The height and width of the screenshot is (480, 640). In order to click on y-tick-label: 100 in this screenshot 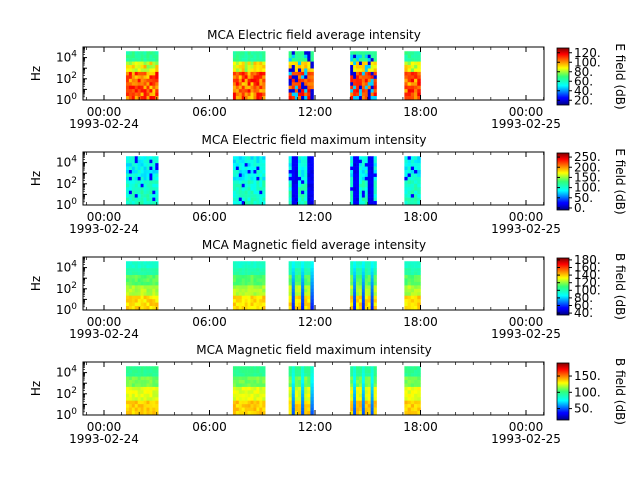, I will do `click(66, 204)`.